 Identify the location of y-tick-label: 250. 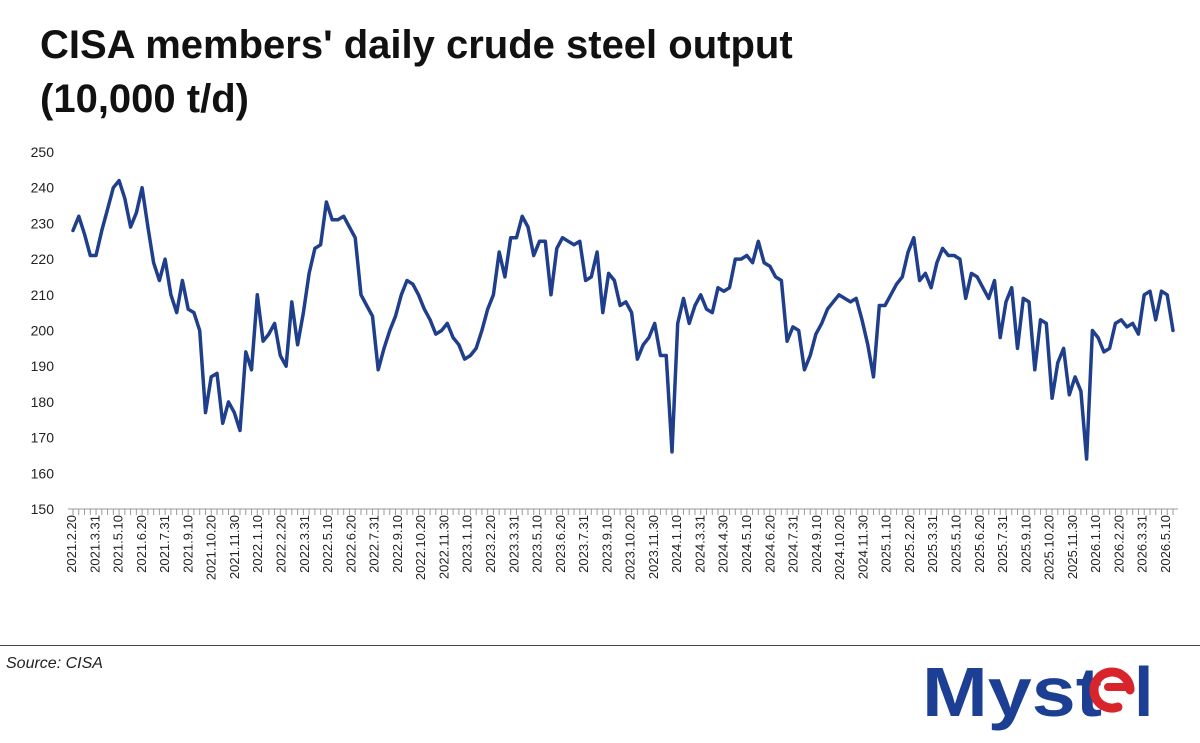
(43, 152).